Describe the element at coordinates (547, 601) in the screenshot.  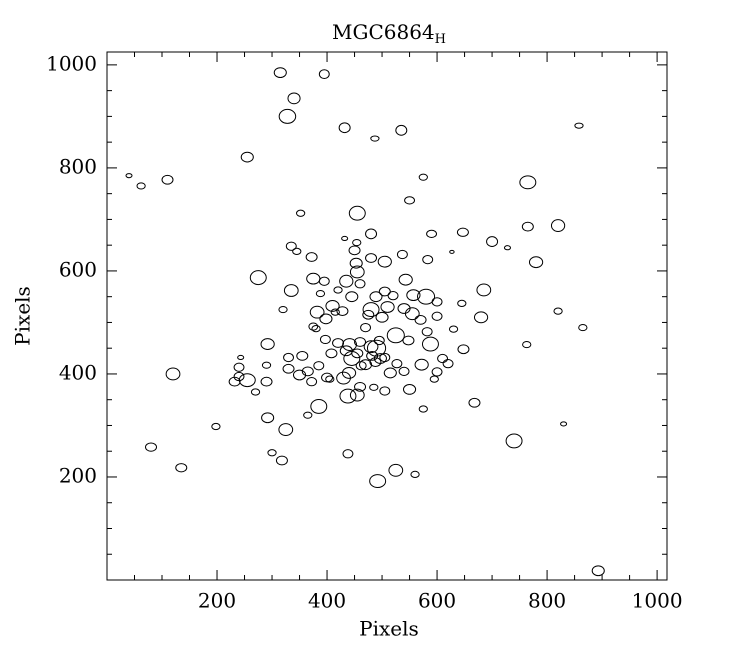
I see `x-tick-label: 800` at that location.